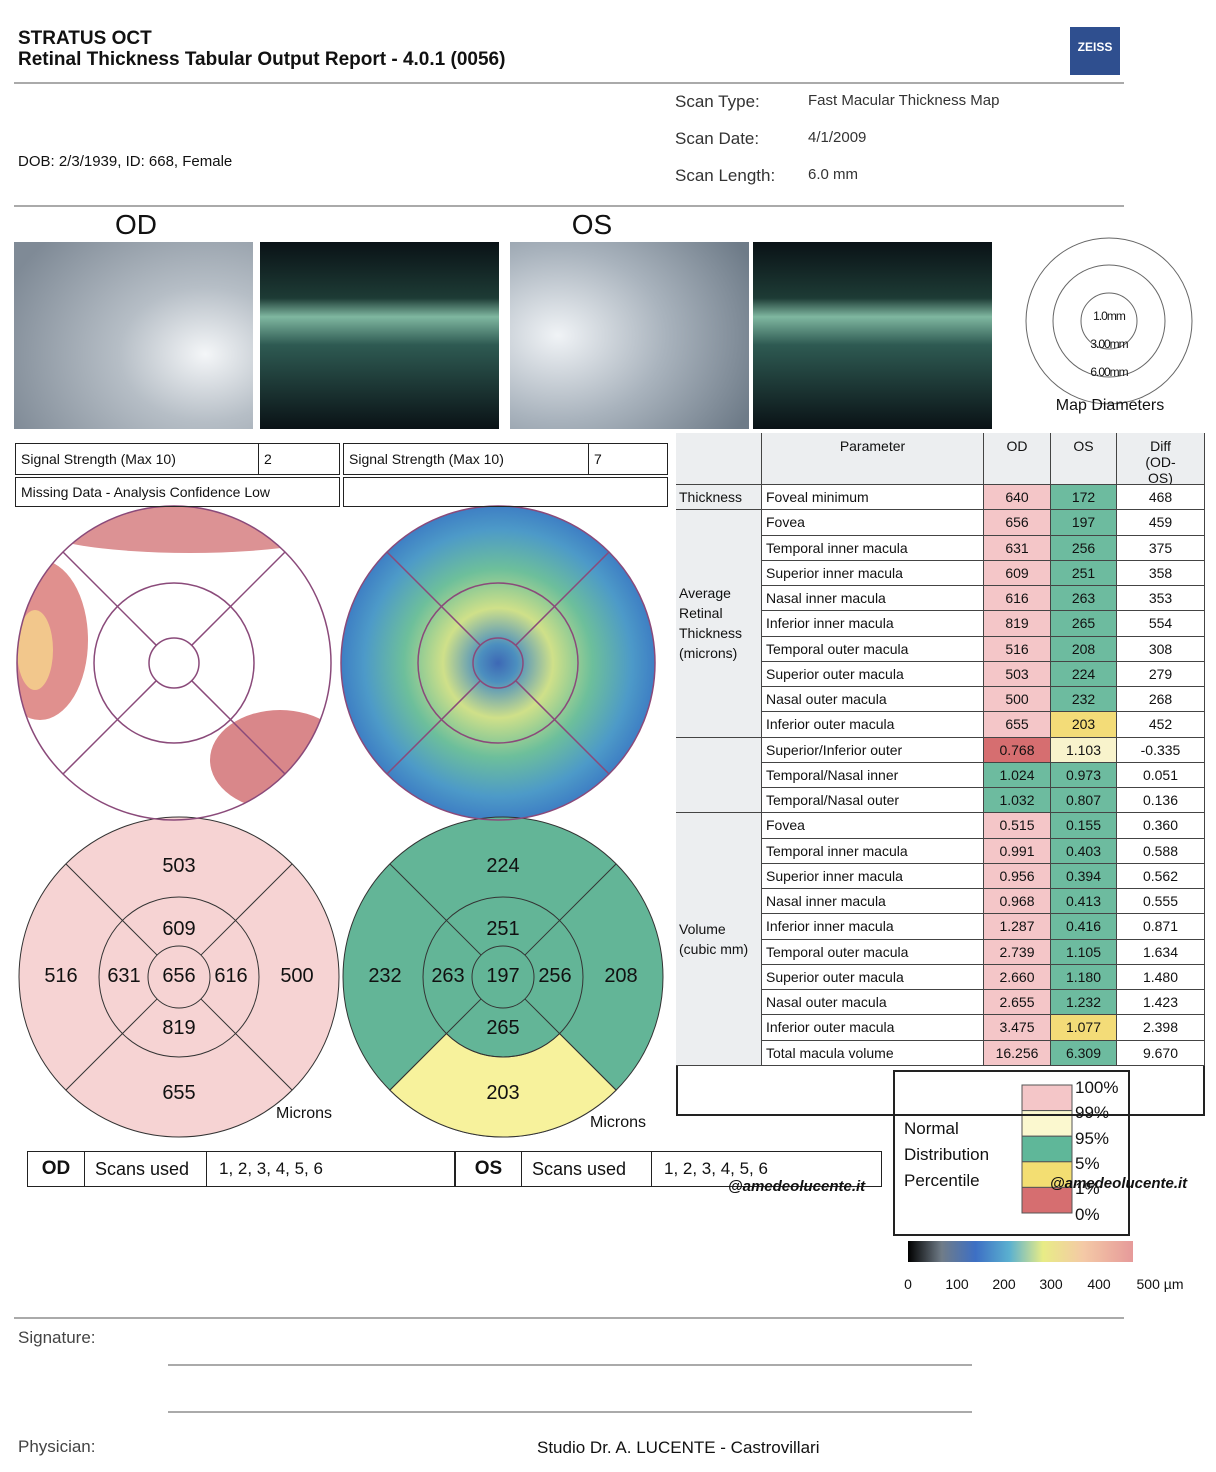 The width and height of the screenshot is (1216, 1472). Describe the element at coordinates (179, 929) in the screenshot. I see `region-value: 609` at that location.